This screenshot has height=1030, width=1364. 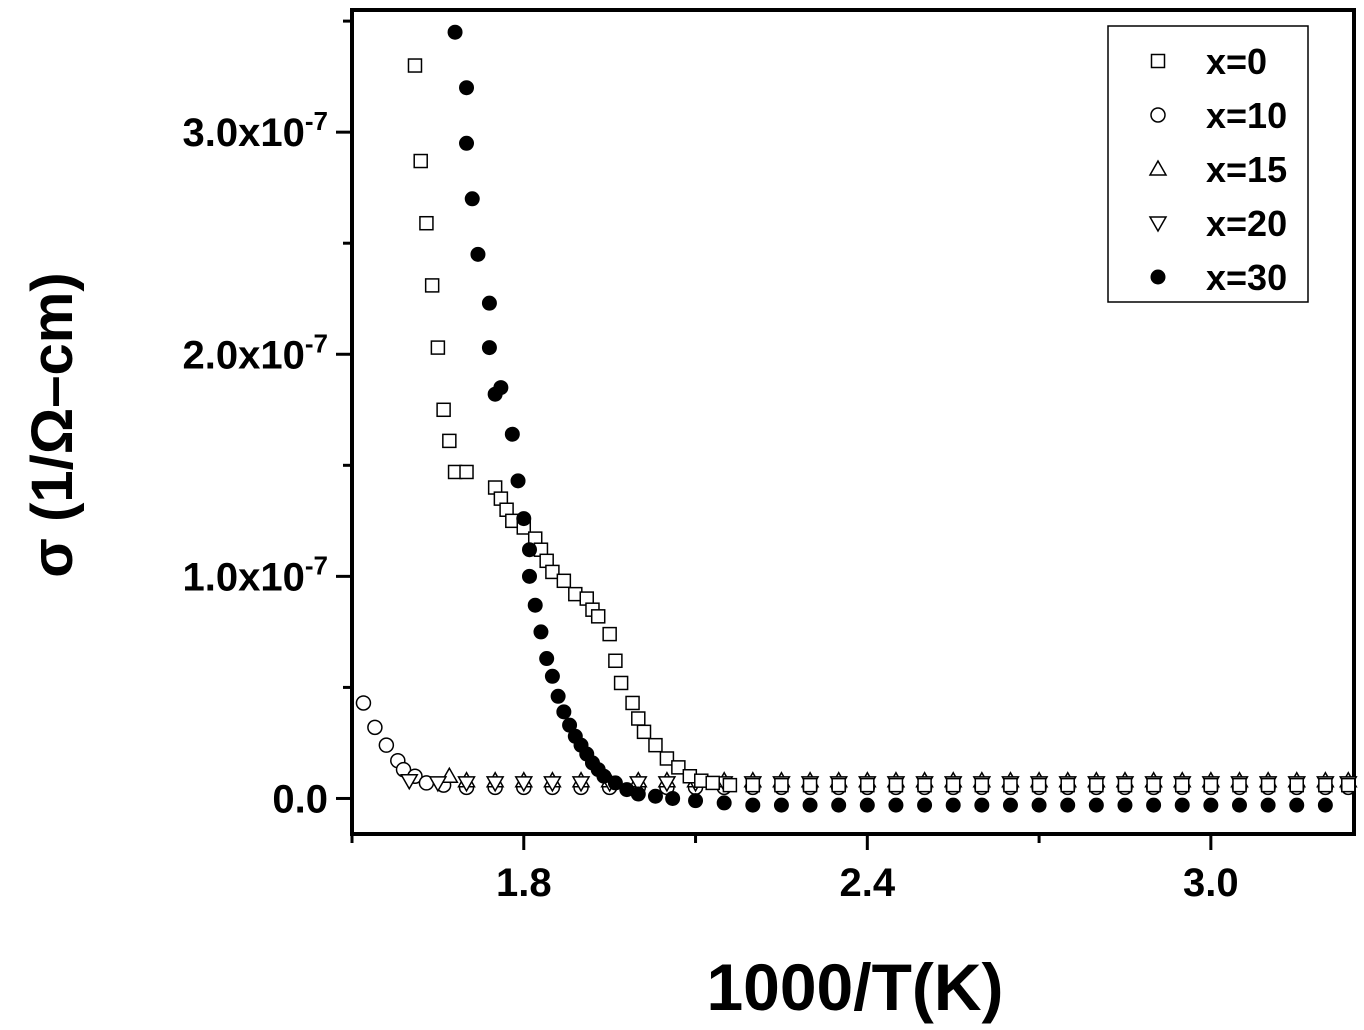 I want to click on legend-item: x=15, so click(x=1217, y=169).